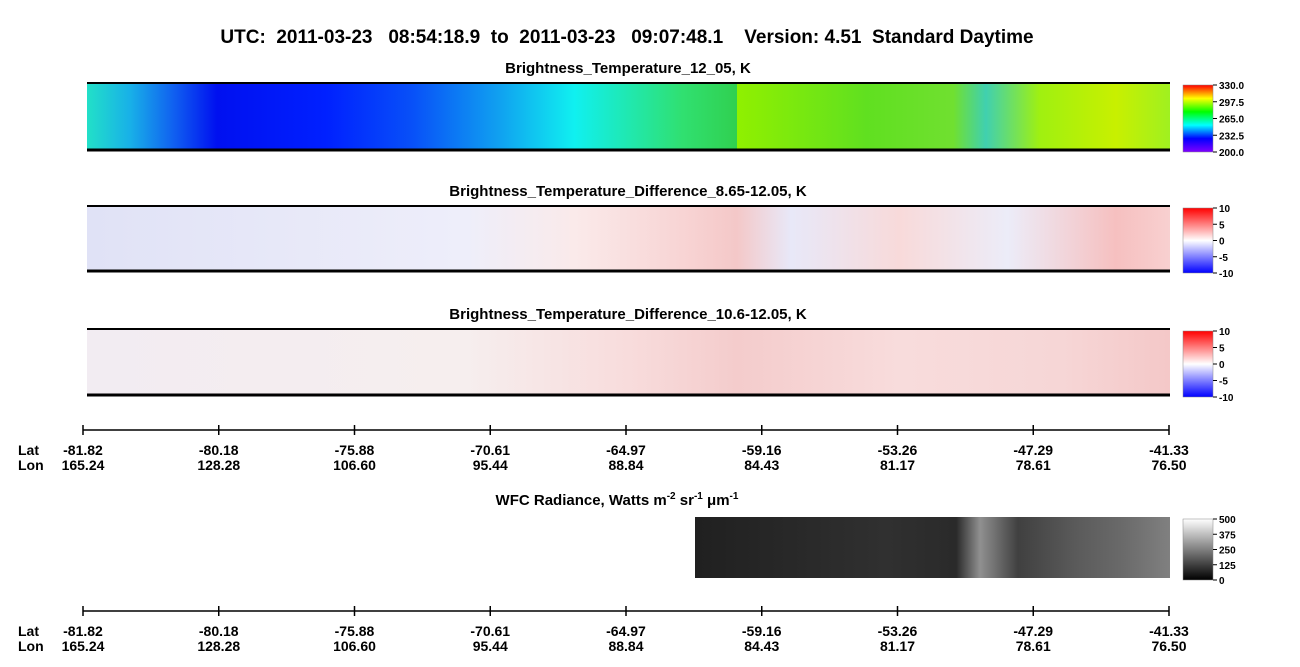  What do you see at coordinates (1231, 153) in the screenshot?
I see `colorbar-tick-label: 200.0` at bounding box center [1231, 153].